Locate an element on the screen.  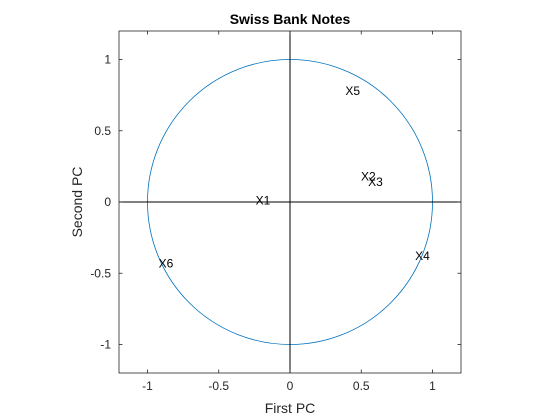
y-tick-label: -1 is located at coordinates (105, 345).